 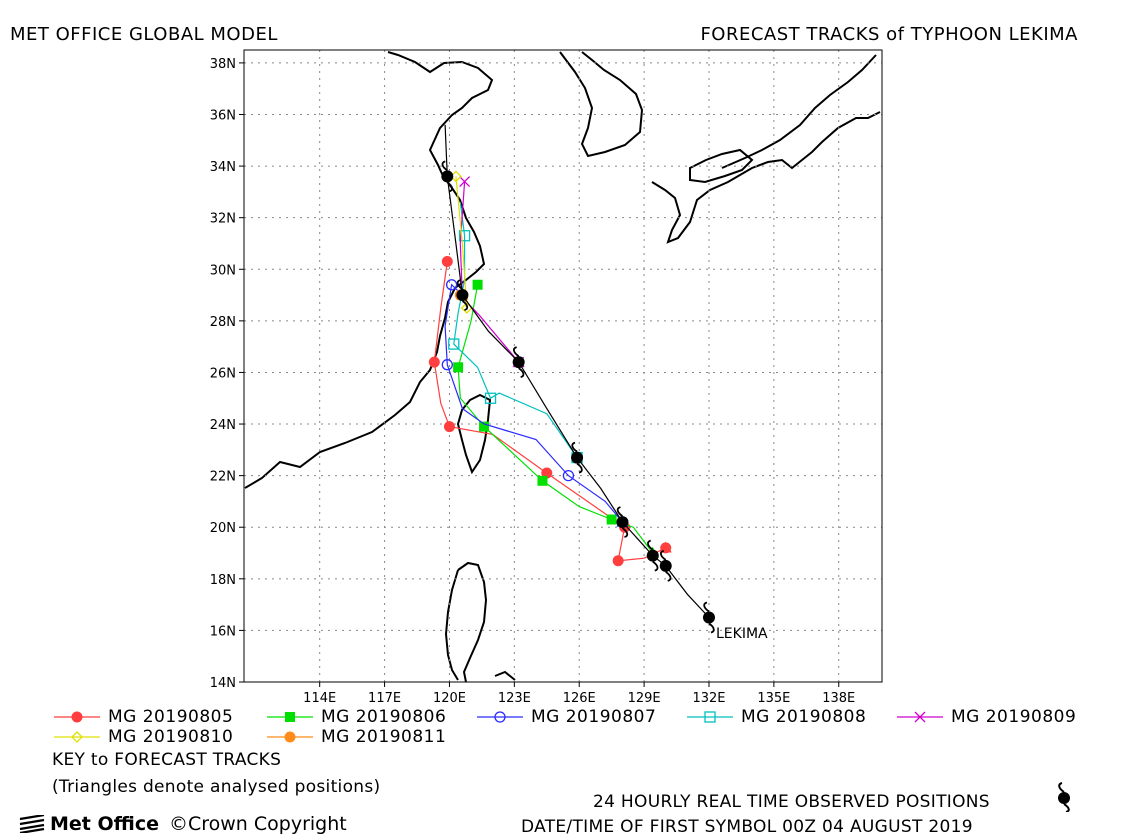 What do you see at coordinates (223, 683) in the screenshot?
I see `y-tick-label: 14N` at bounding box center [223, 683].